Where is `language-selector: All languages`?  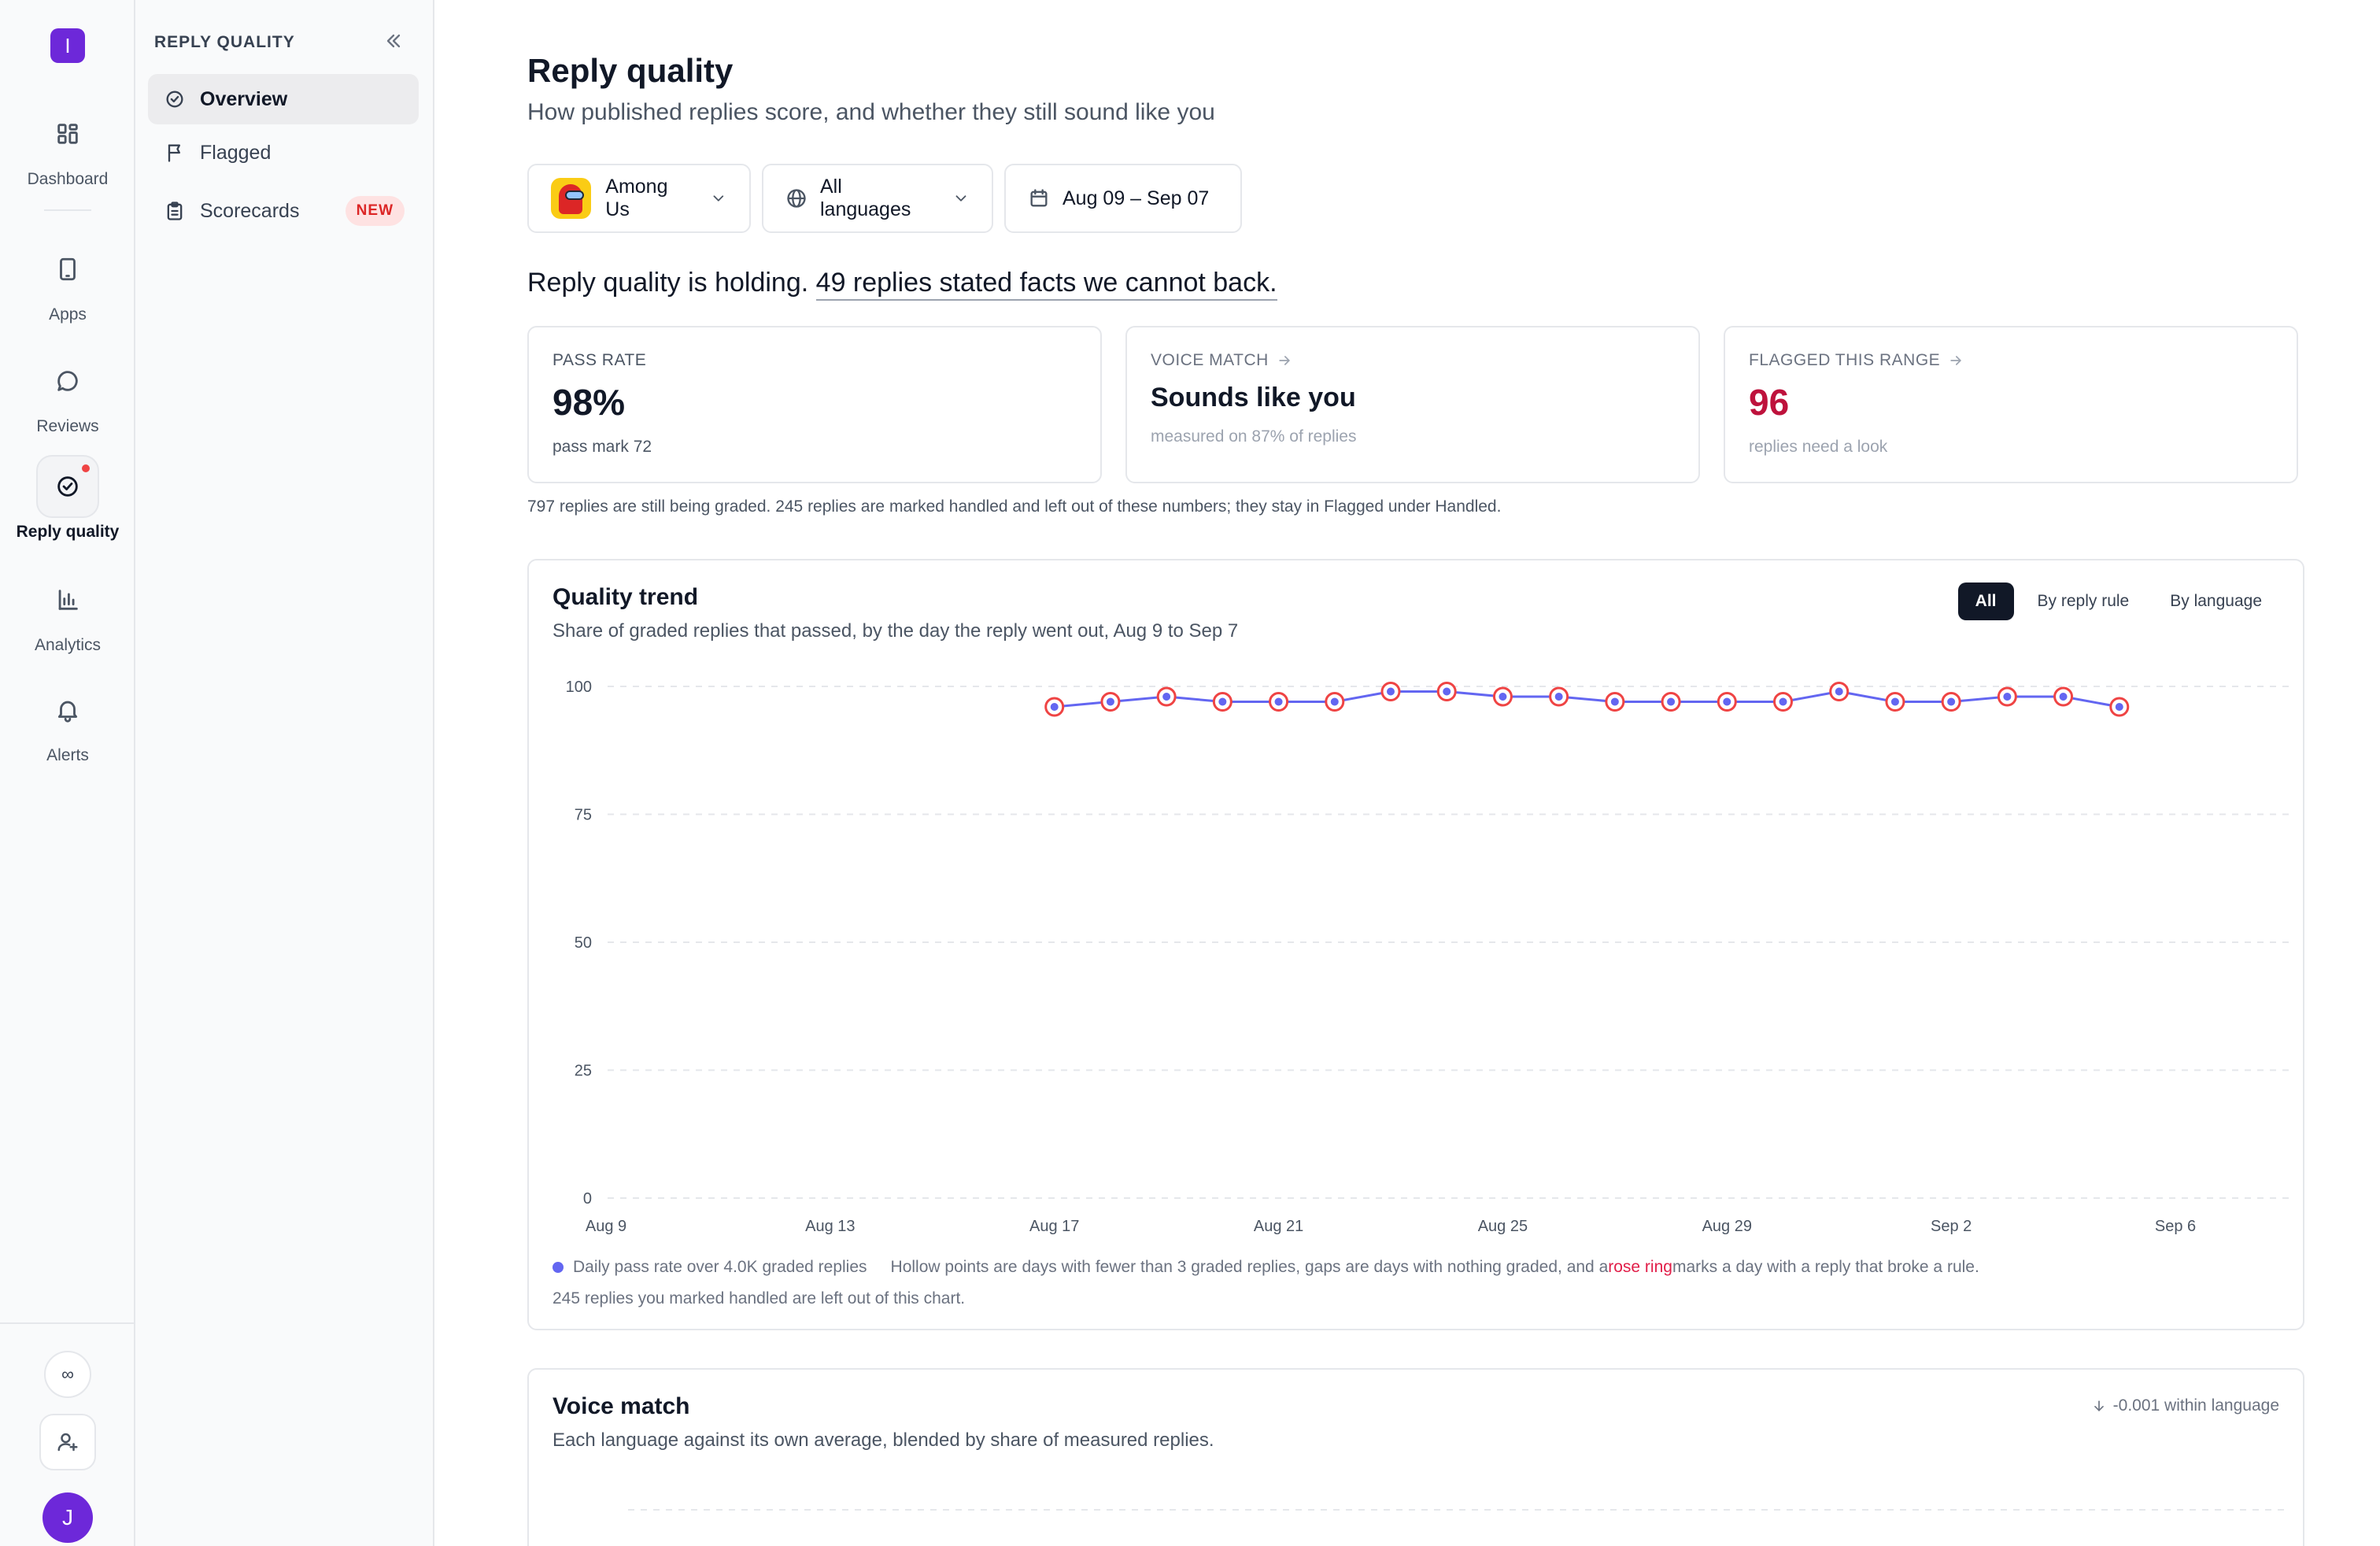 language-selector: All languages is located at coordinates (877, 199).